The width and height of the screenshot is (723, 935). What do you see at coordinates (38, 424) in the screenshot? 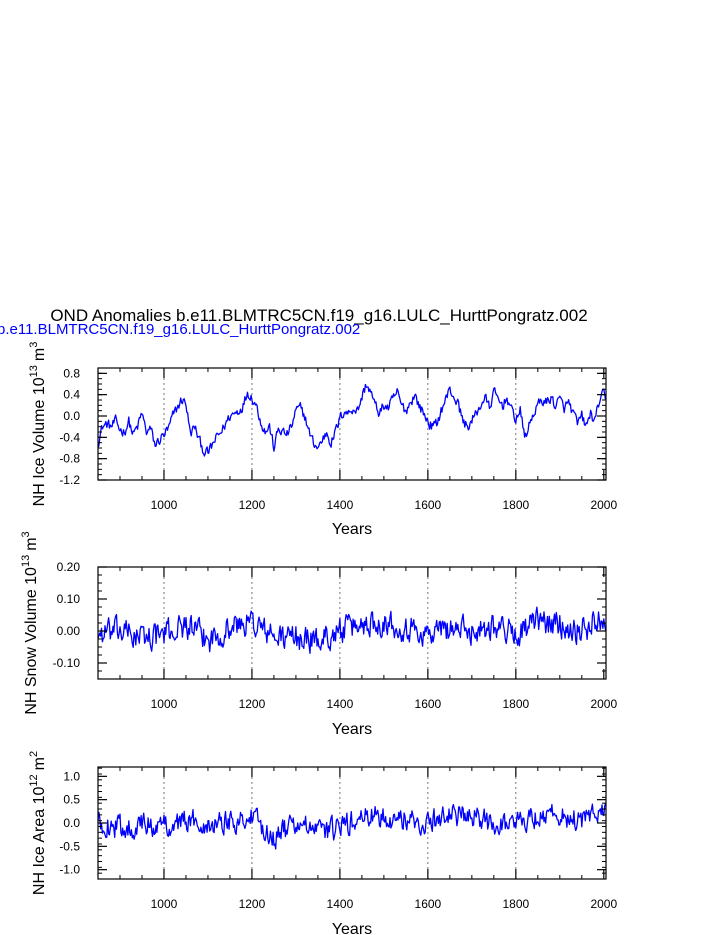
I see `y-axis-label: NH Ice Volume 1013m3` at bounding box center [38, 424].